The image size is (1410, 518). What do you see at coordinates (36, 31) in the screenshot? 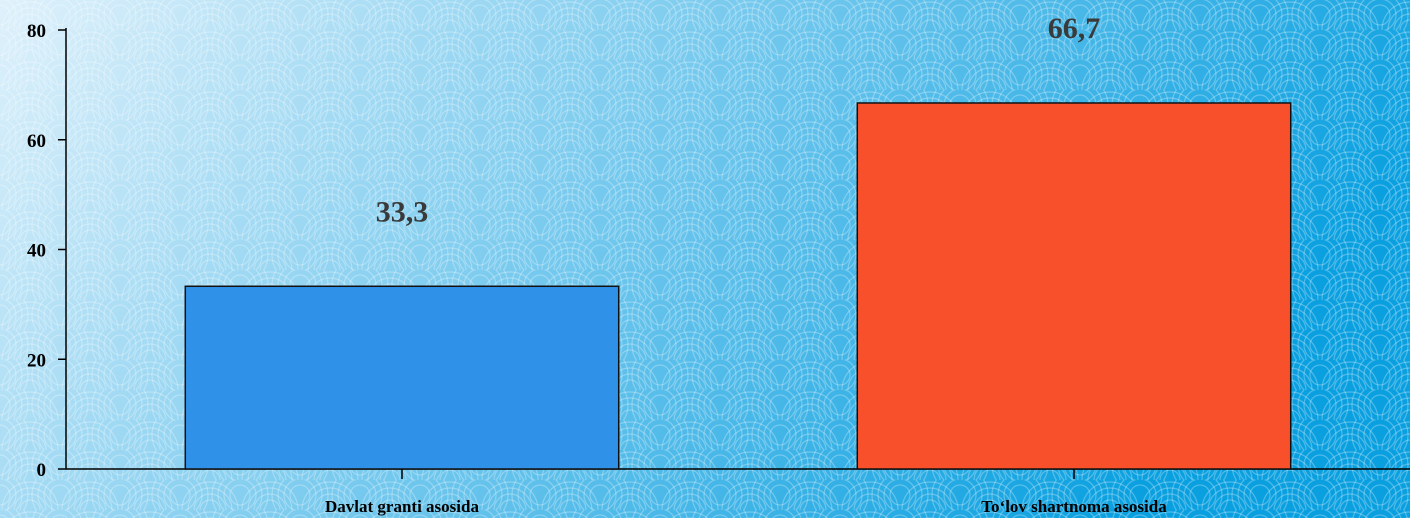
I see `y-tick-label: 80` at bounding box center [36, 31].